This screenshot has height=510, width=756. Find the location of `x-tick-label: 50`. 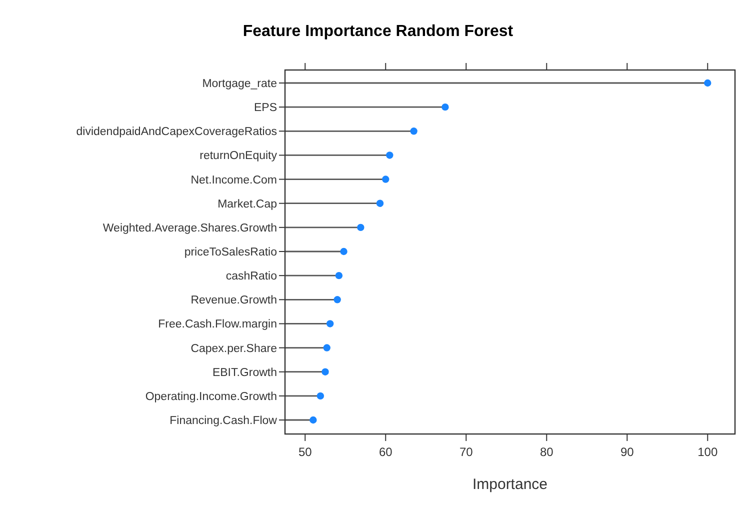

x-tick-label: 50 is located at coordinates (305, 452).